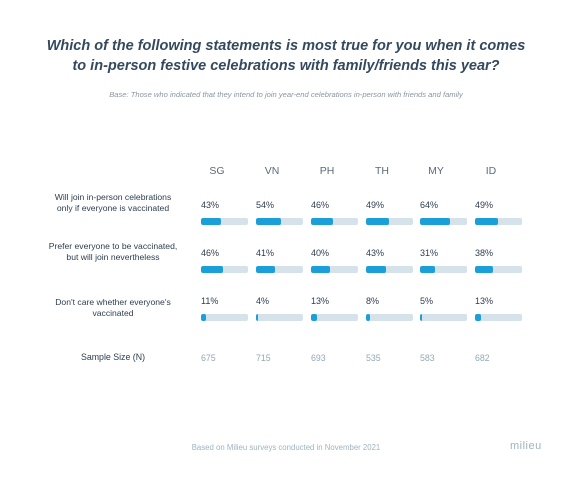  What do you see at coordinates (263, 358) in the screenshot?
I see `sample-size-value: 715` at bounding box center [263, 358].